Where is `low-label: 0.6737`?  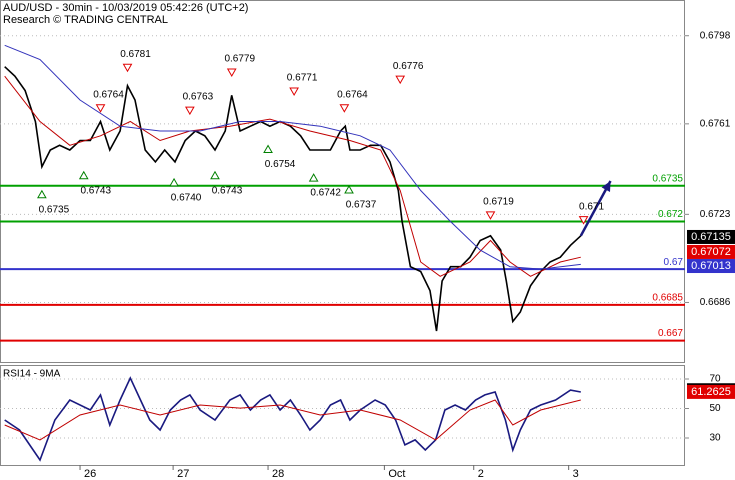
low-label: 0.6737 is located at coordinates (361, 205).